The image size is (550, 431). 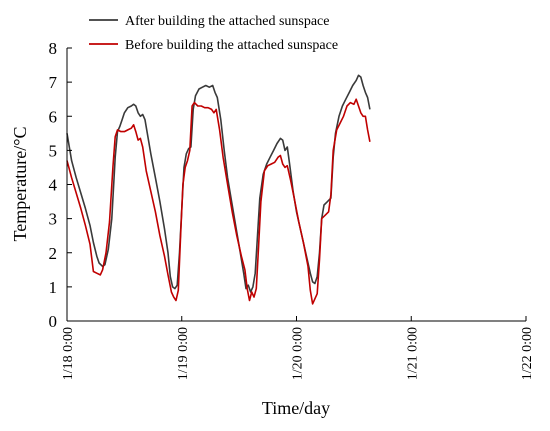 I want to click on legend-label-after: After building the attached sunspace, so click(x=227, y=21).